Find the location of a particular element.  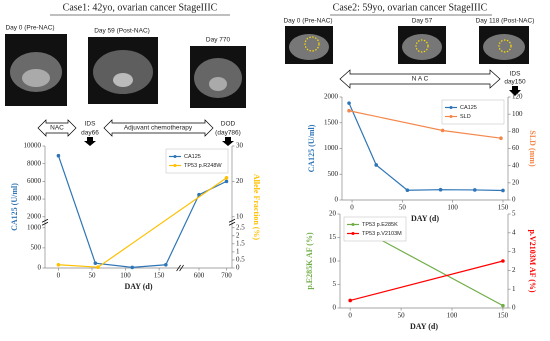

y2-axis-label: p.V2103M AF (%) is located at coordinates (532, 260).